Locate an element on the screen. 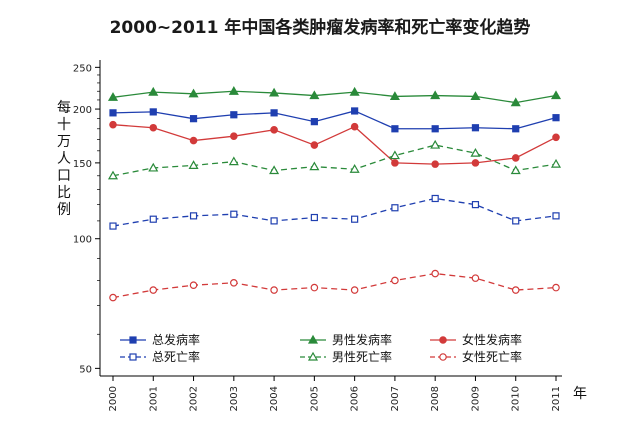 The width and height of the screenshot is (640, 421). y-label-char: 万 is located at coordinates (64, 142).